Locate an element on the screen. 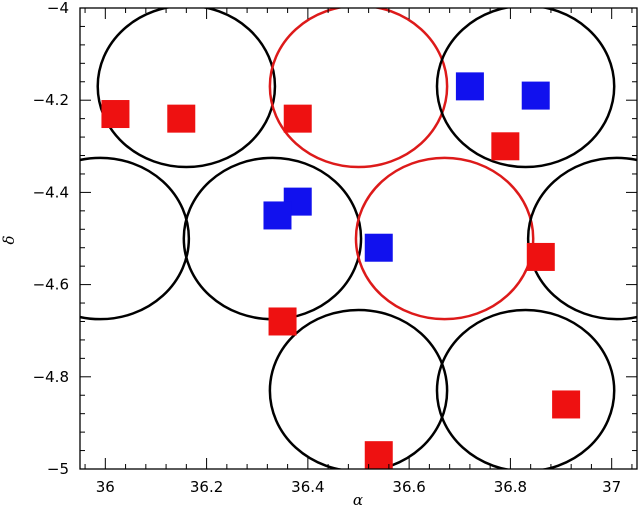  x-tick-label: 36.8 is located at coordinates (510, 487).